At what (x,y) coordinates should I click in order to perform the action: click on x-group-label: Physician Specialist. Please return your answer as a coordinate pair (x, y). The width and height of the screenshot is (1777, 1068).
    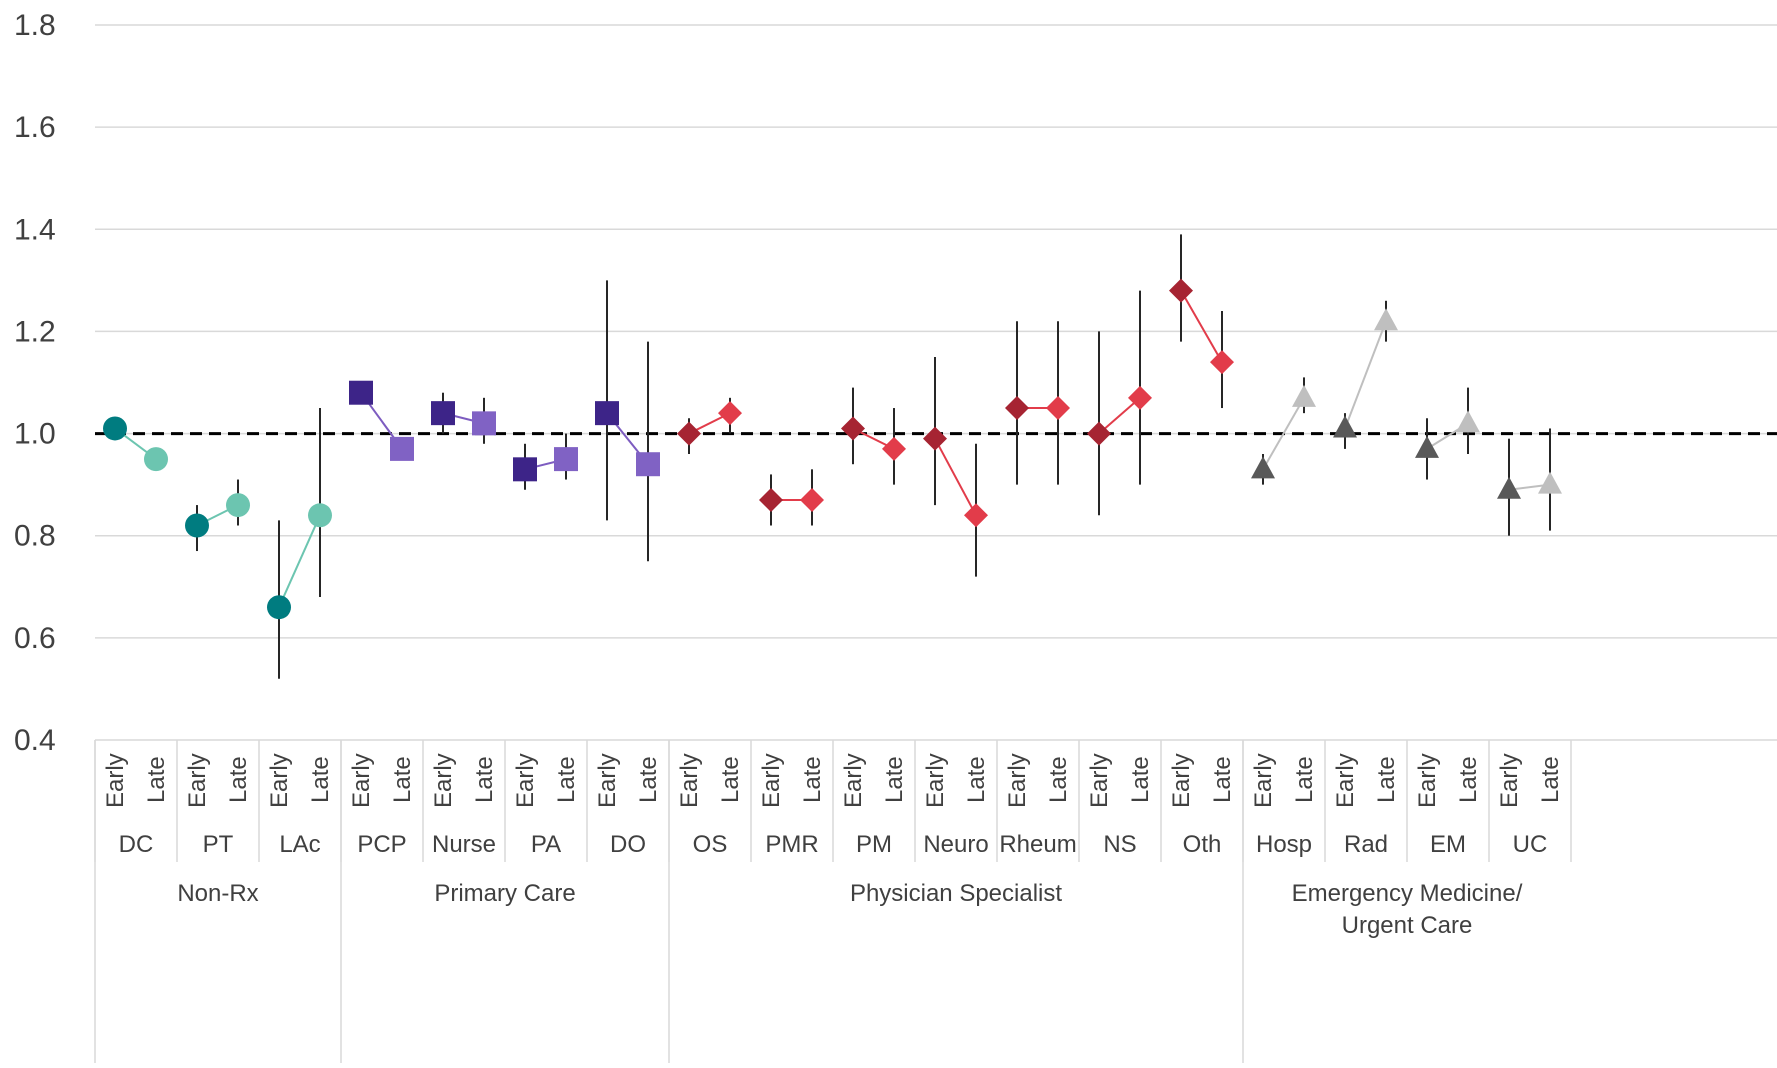
    Looking at the image, I should click on (956, 893).